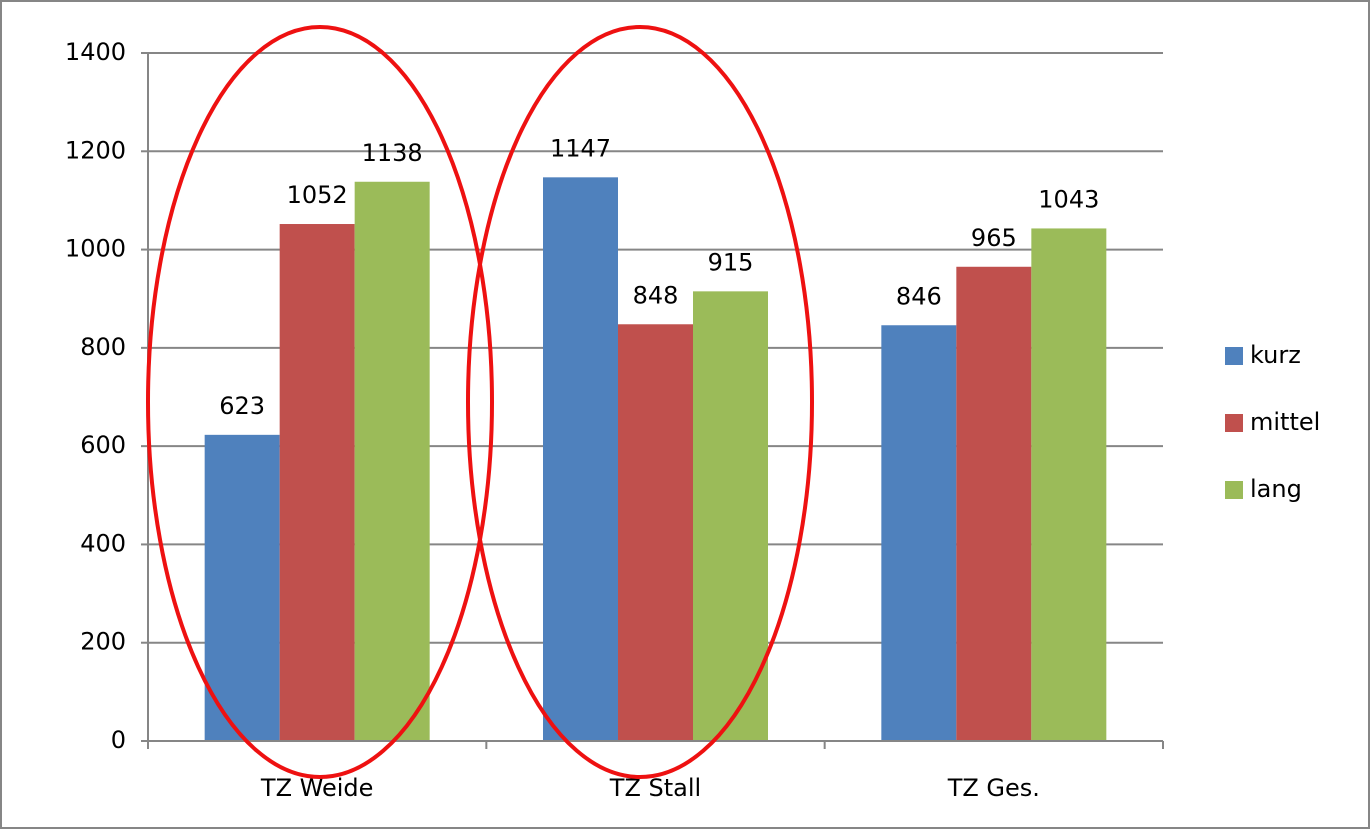 This screenshot has width=1370, height=829. Describe the element at coordinates (103, 543) in the screenshot. I see `y-tick-label: 400` at that location.